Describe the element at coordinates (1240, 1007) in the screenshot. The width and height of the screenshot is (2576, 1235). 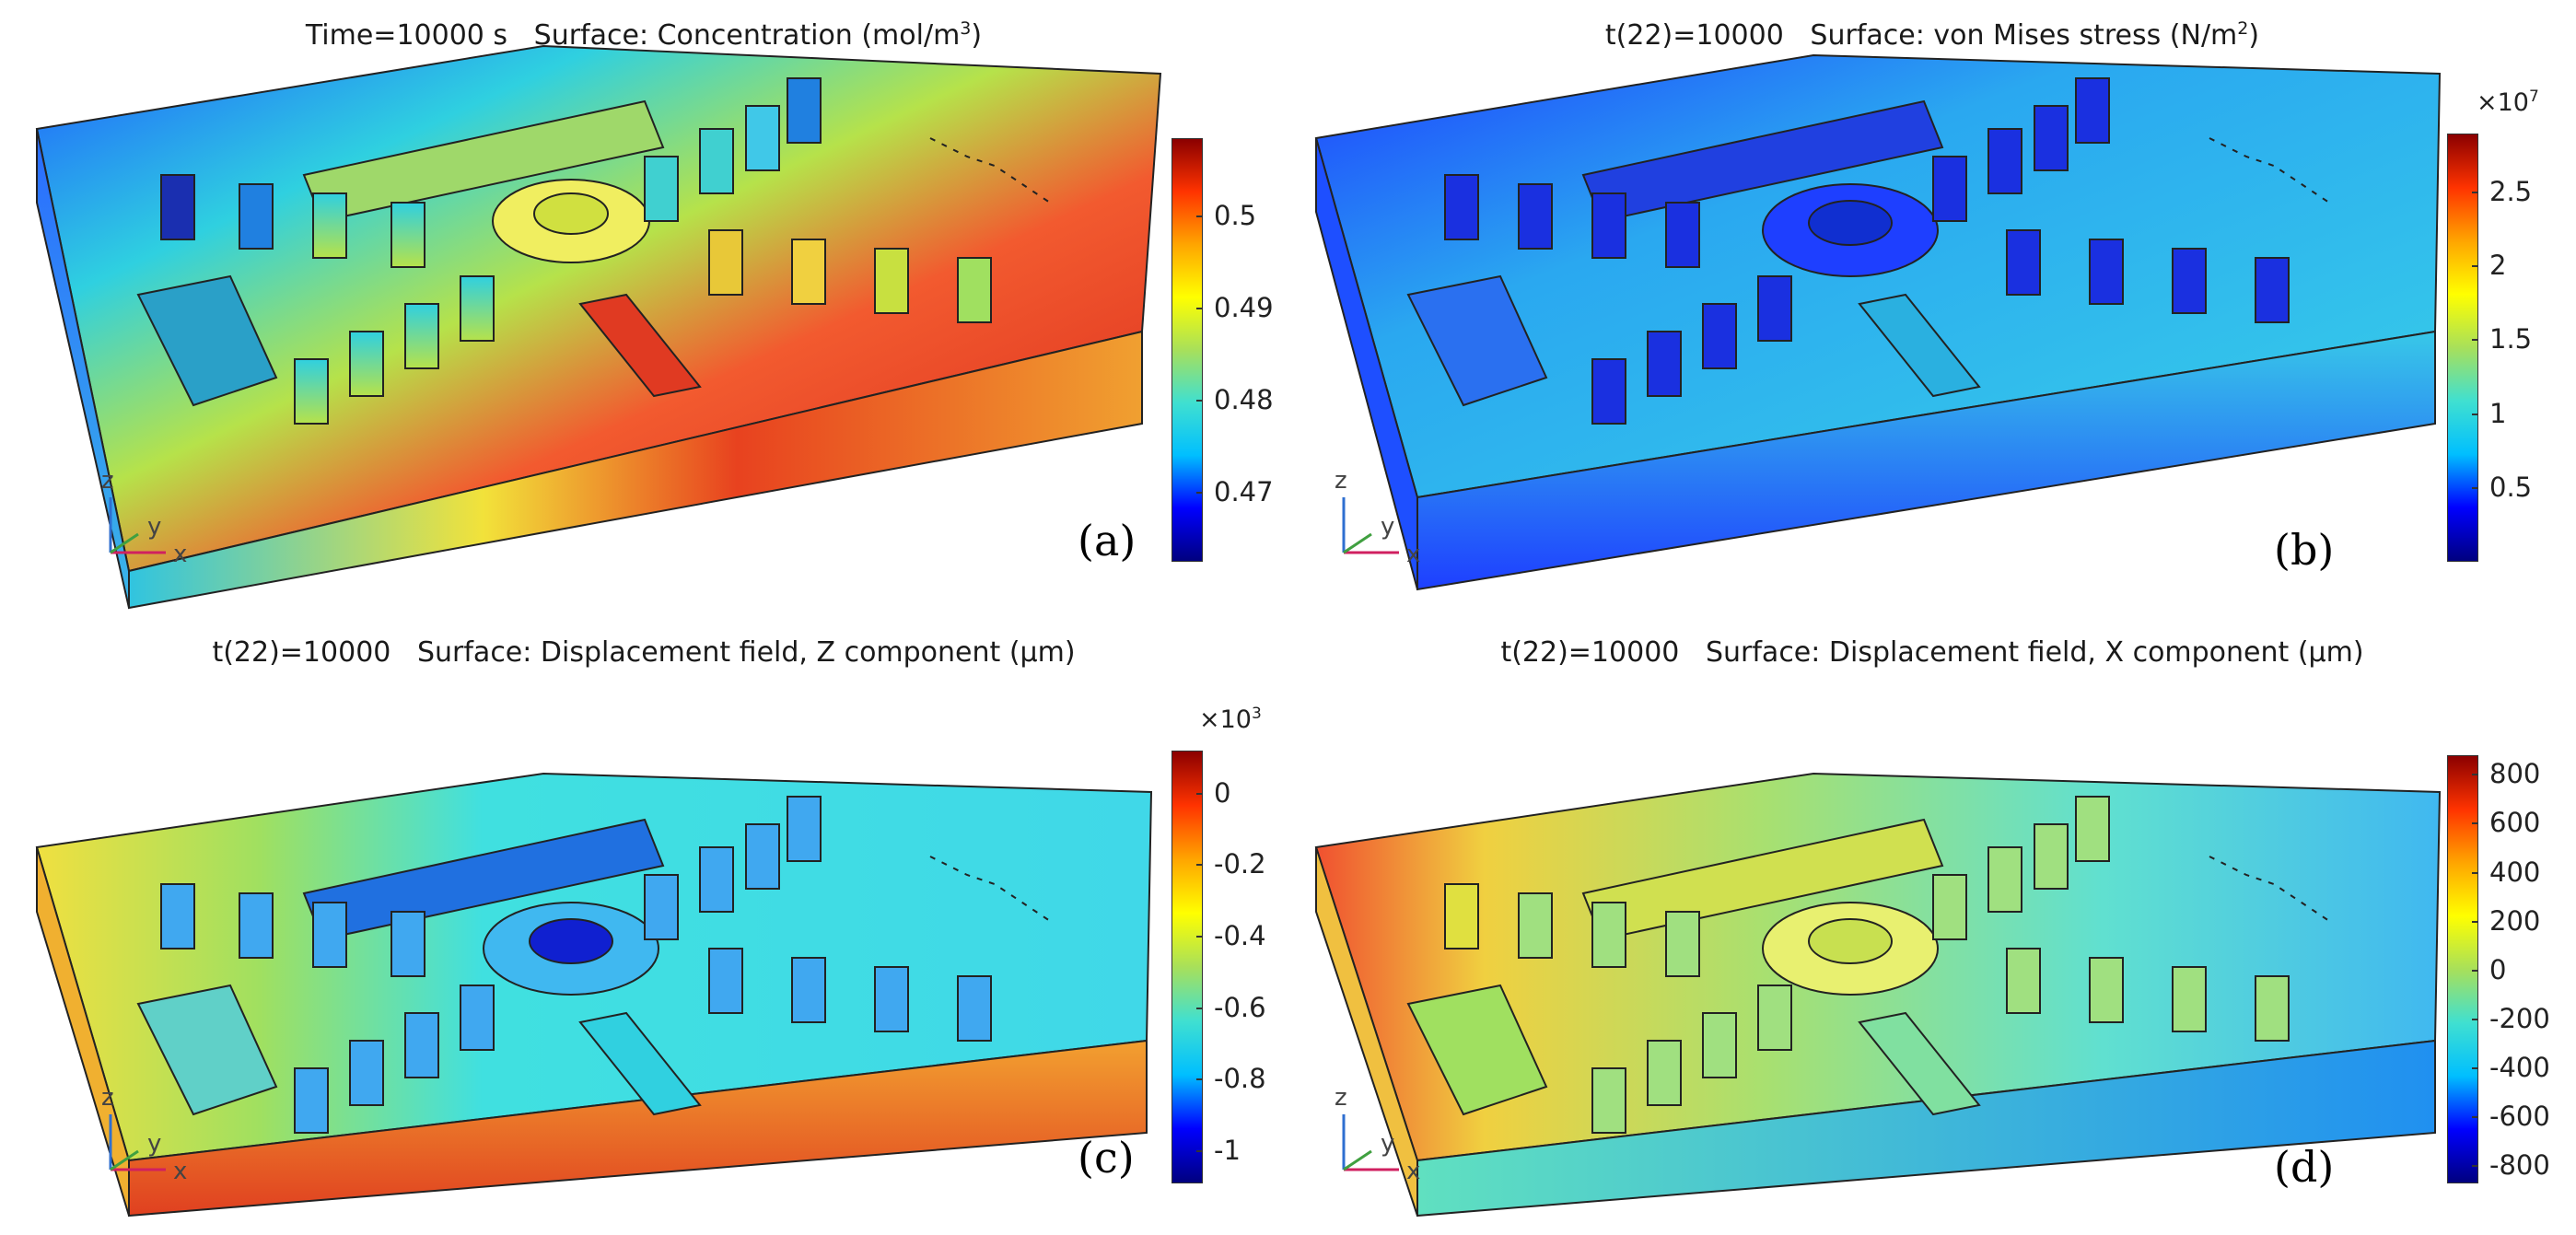
I see `colorbar-tick-label: -0.6` at that location.